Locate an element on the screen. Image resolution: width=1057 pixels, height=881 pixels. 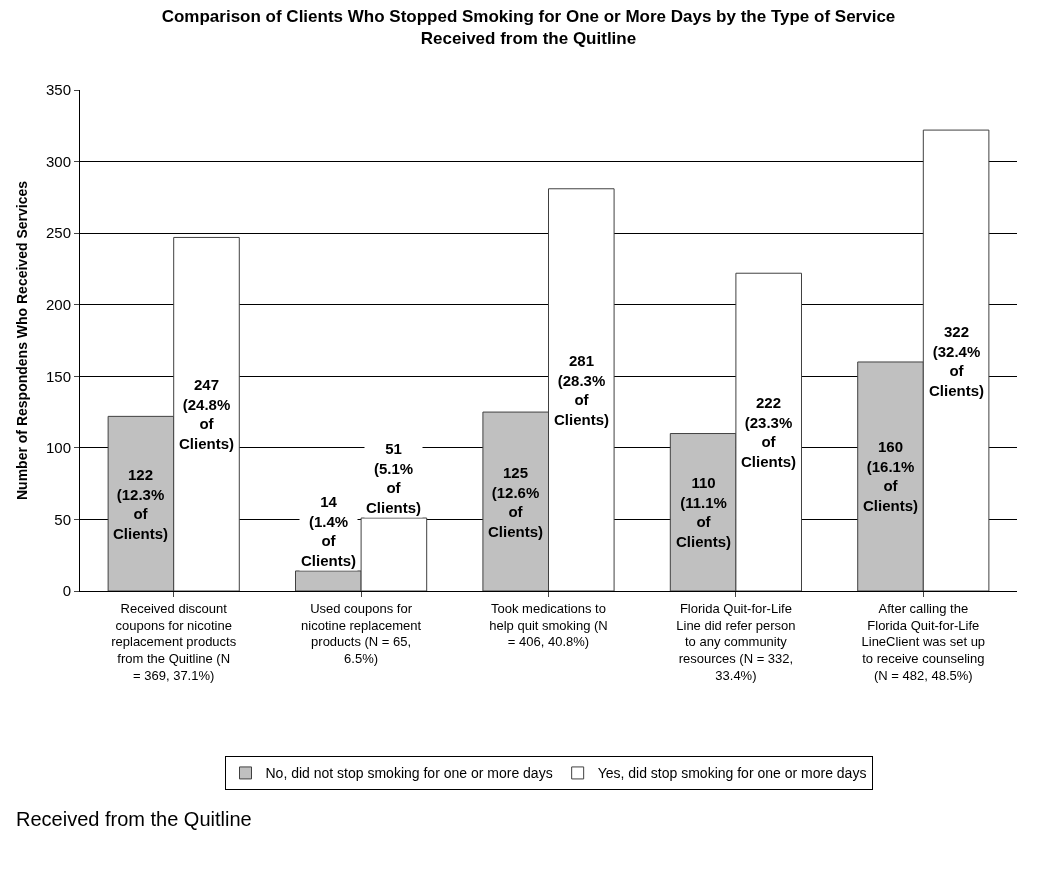
x-tick-label: Florida Quit-for-Life Line did refer person to any community resources (N = 332, 33.4%) is located at coordinates (736, 642).